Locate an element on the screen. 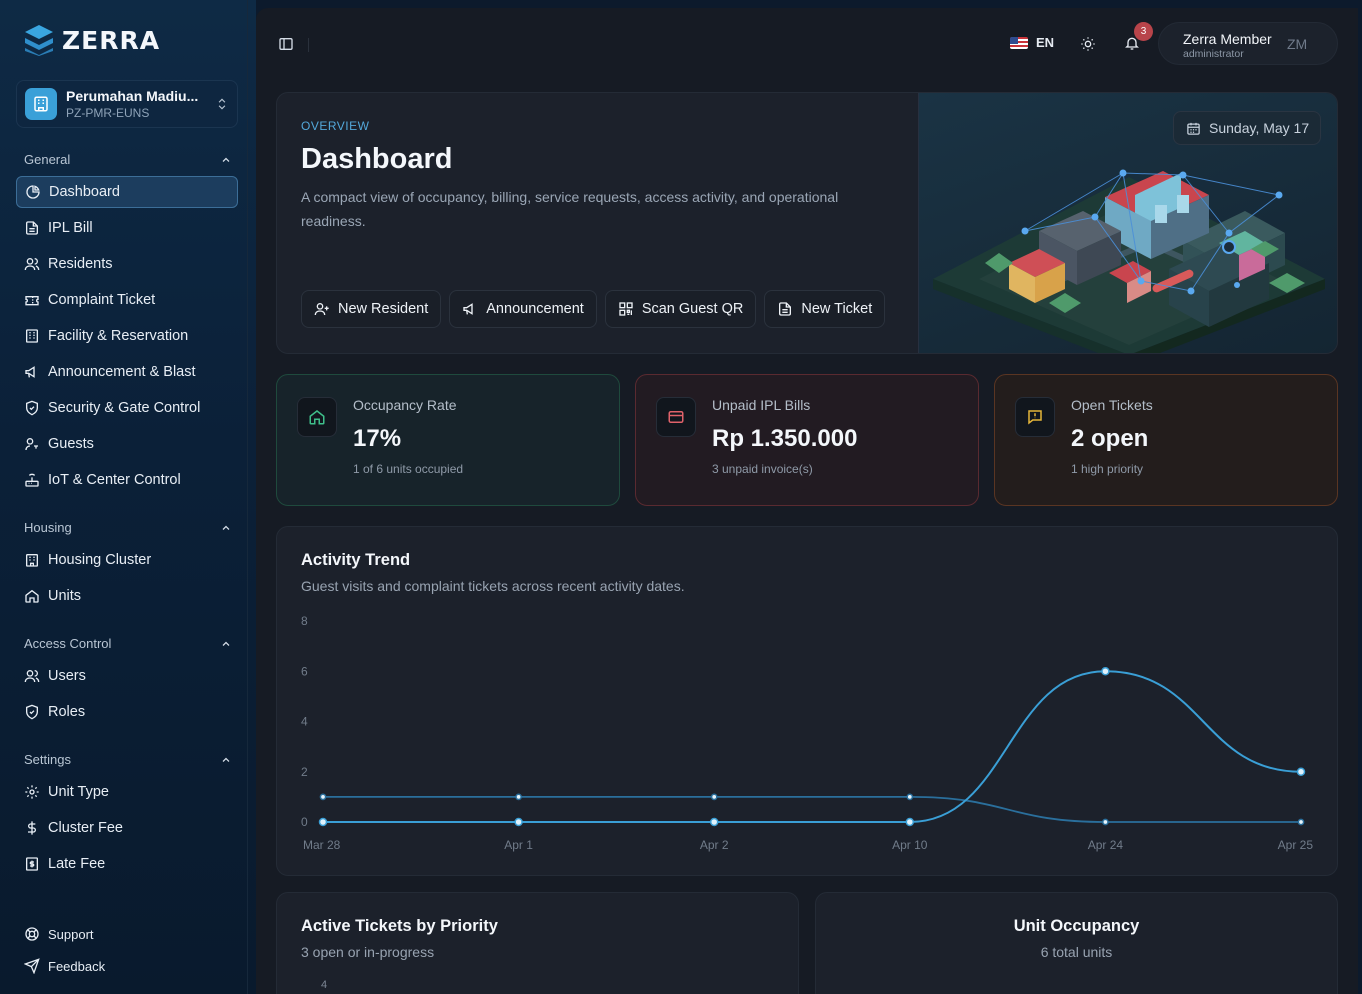  nav-item-label: Support is located at coordinates (71, 934).